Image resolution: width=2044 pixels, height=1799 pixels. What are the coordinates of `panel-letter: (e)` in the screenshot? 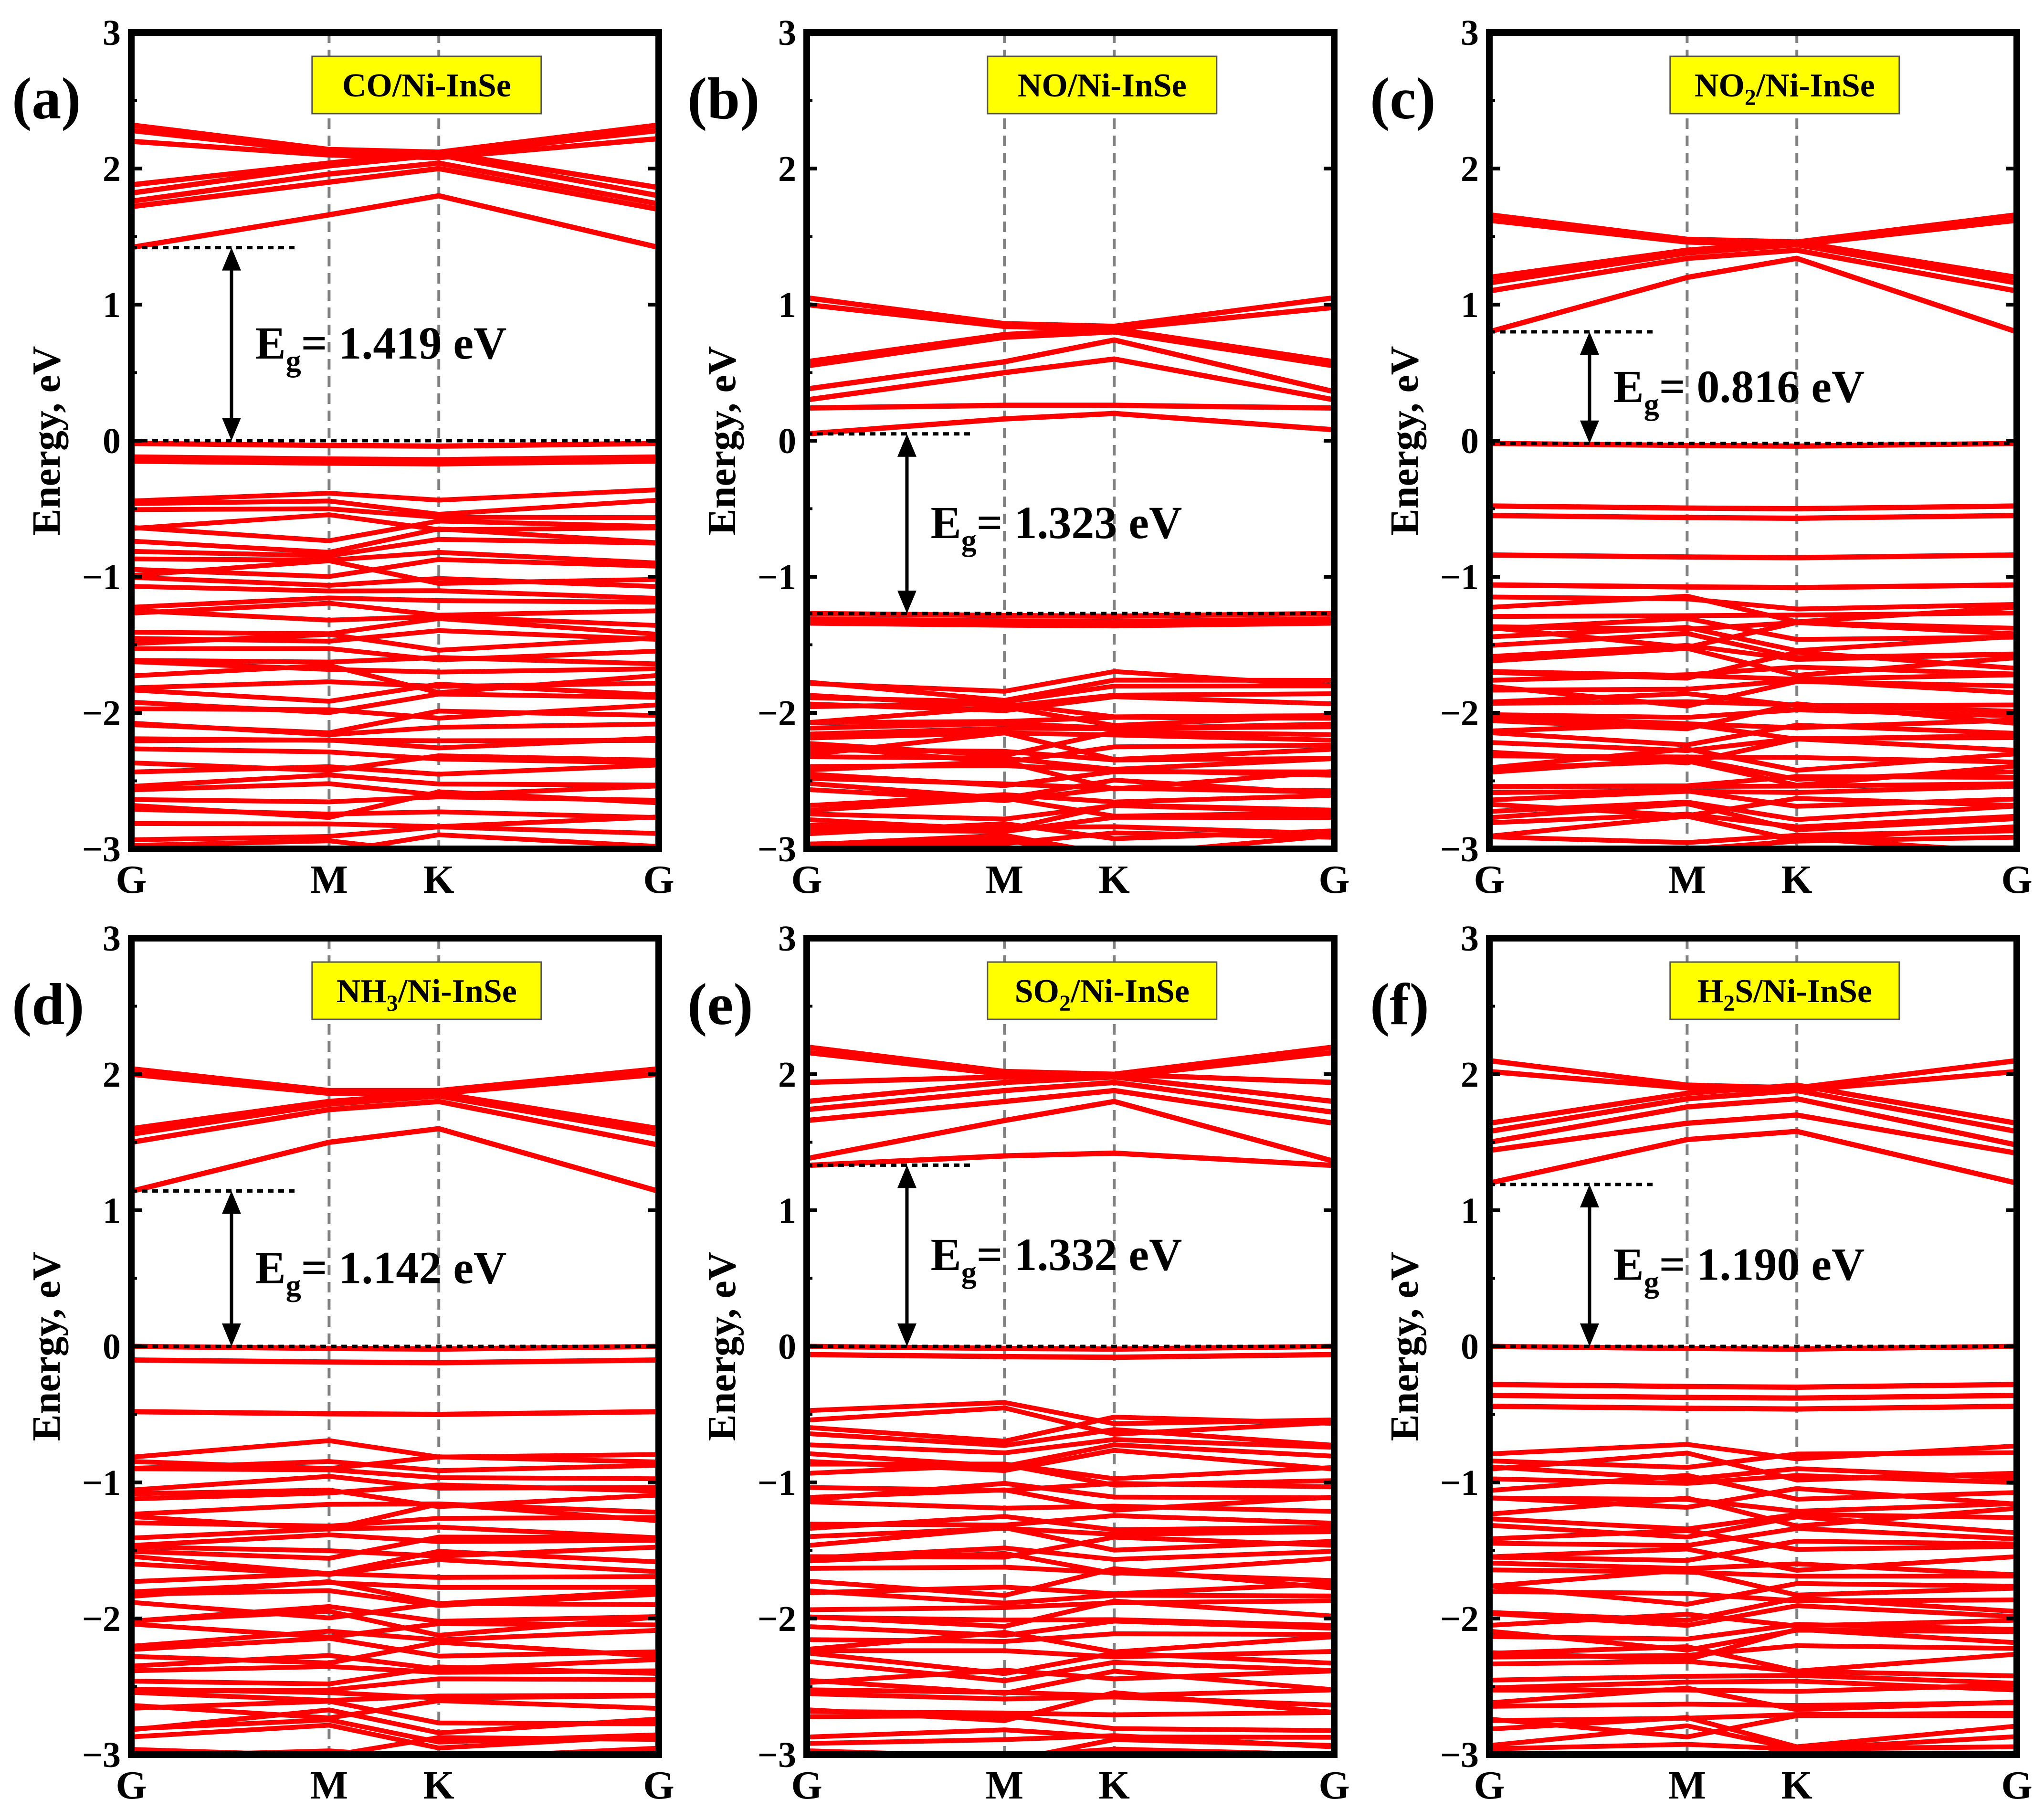 It's located at (720, 1004).